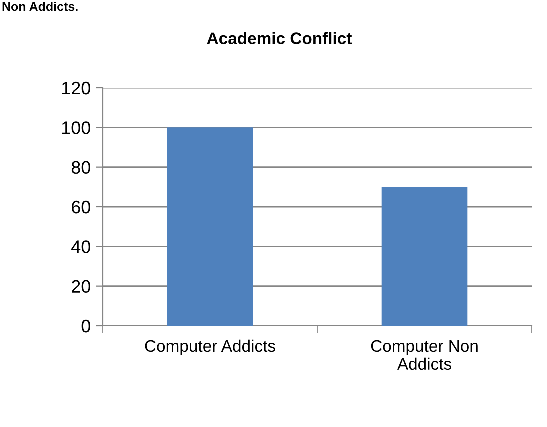 The height and width of the screenshot is (427, 547). I want to click on y-tick-label: 100, so click(76, 128).